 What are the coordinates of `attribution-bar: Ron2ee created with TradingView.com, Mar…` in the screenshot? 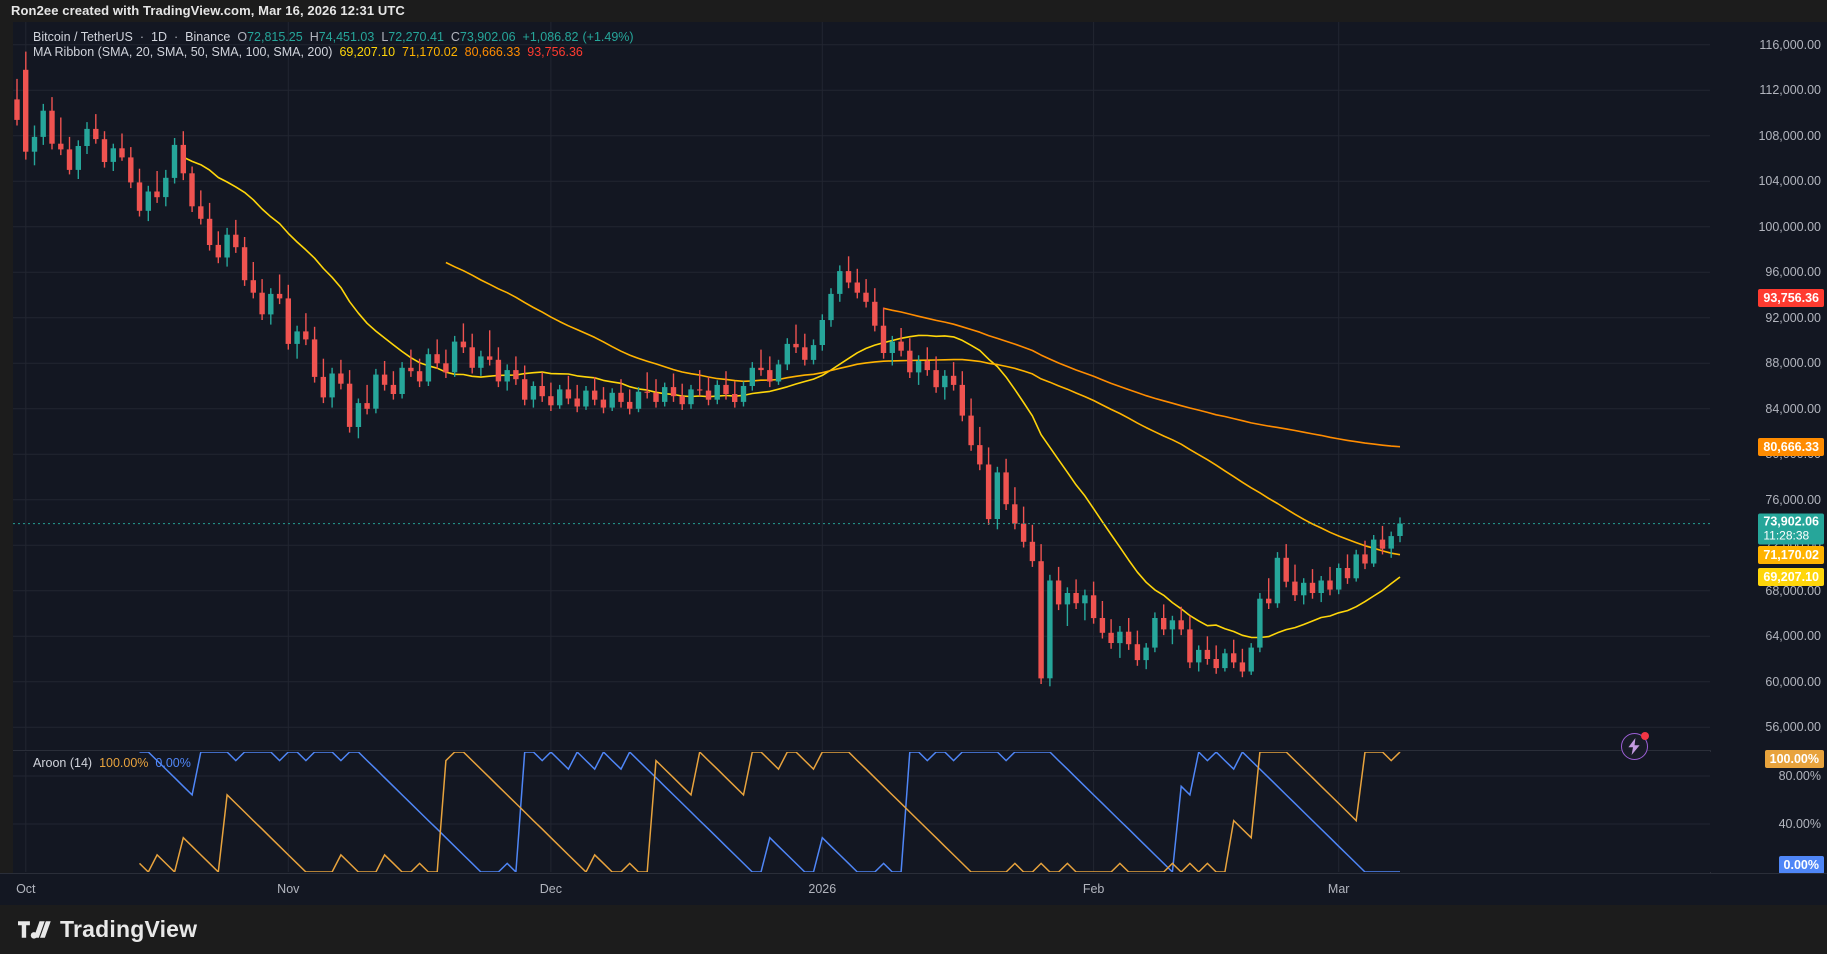 It's located at (913, 11).